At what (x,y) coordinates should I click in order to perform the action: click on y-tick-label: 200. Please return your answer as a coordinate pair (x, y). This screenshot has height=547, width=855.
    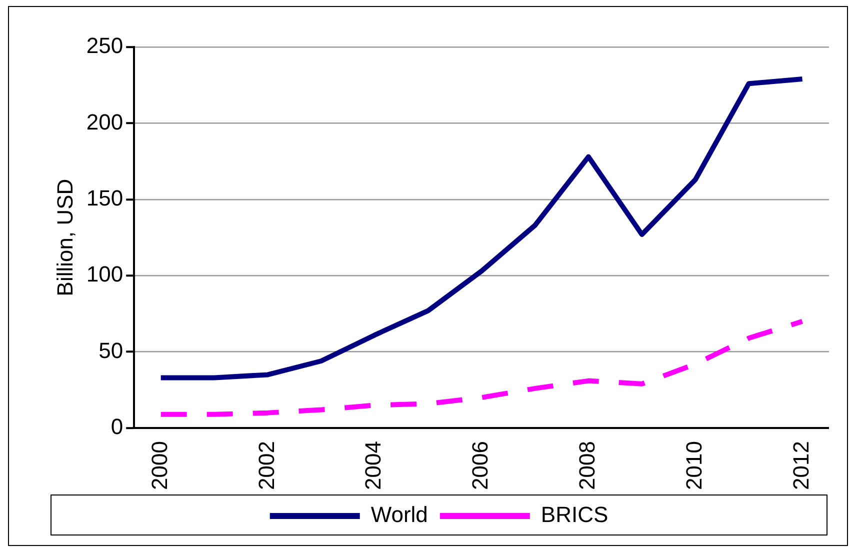
    Looking at the image, I should click on (105, 121).